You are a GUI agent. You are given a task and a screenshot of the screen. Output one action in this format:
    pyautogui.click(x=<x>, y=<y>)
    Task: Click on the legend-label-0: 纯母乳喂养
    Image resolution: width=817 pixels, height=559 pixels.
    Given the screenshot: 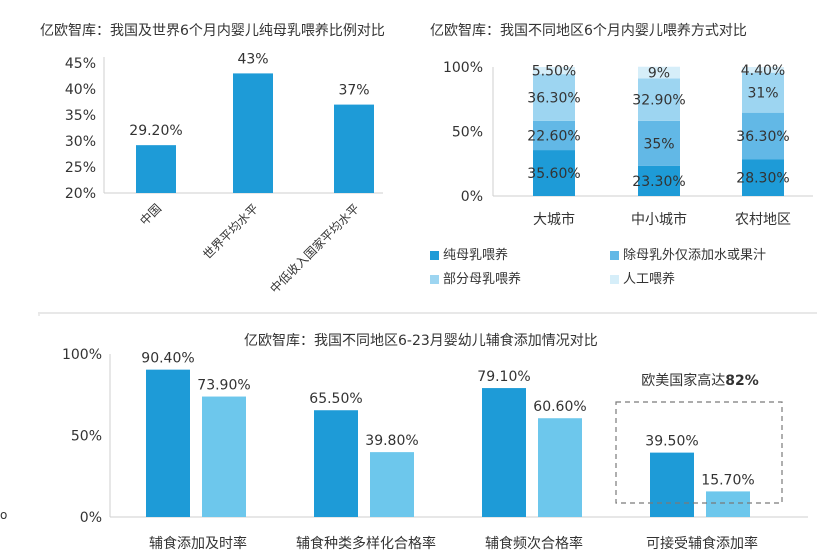 What is the action you would take?
    pyautogui.click(x=476, y=255)
    